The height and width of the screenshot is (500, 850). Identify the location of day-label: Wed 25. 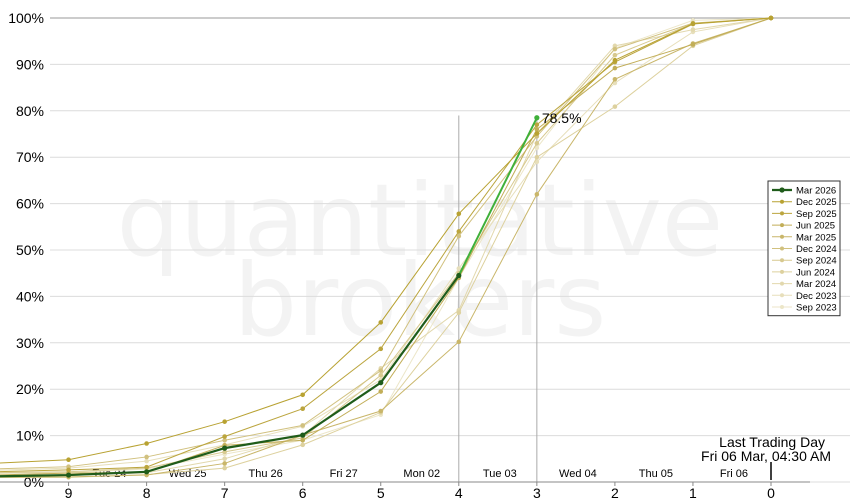
(188, 474).